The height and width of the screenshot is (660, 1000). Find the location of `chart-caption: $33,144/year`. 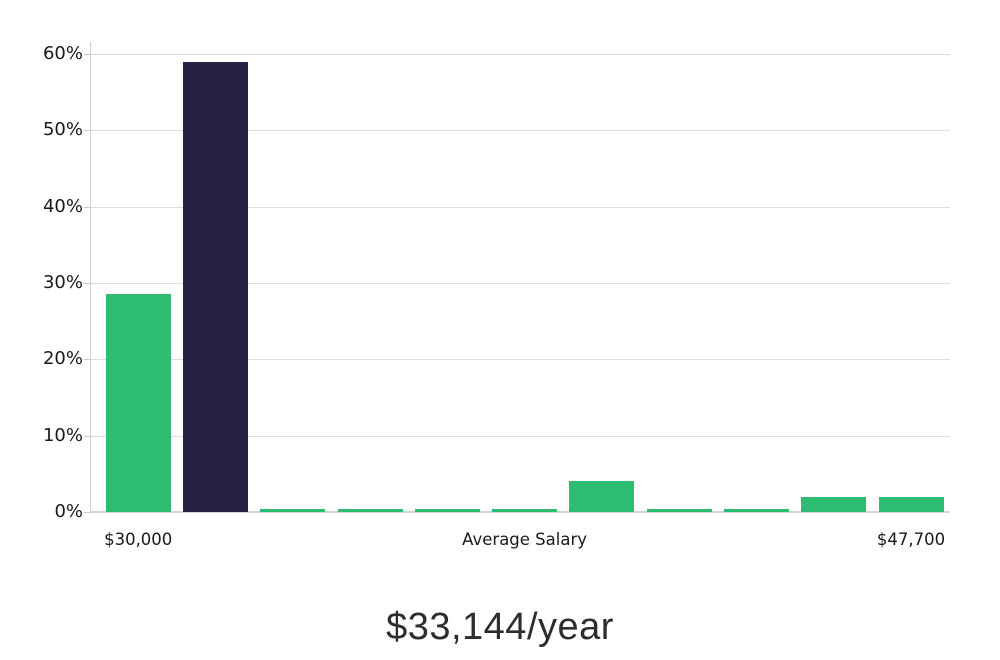

chart-caption: $33,144/year is located at coordinates (500, 627).